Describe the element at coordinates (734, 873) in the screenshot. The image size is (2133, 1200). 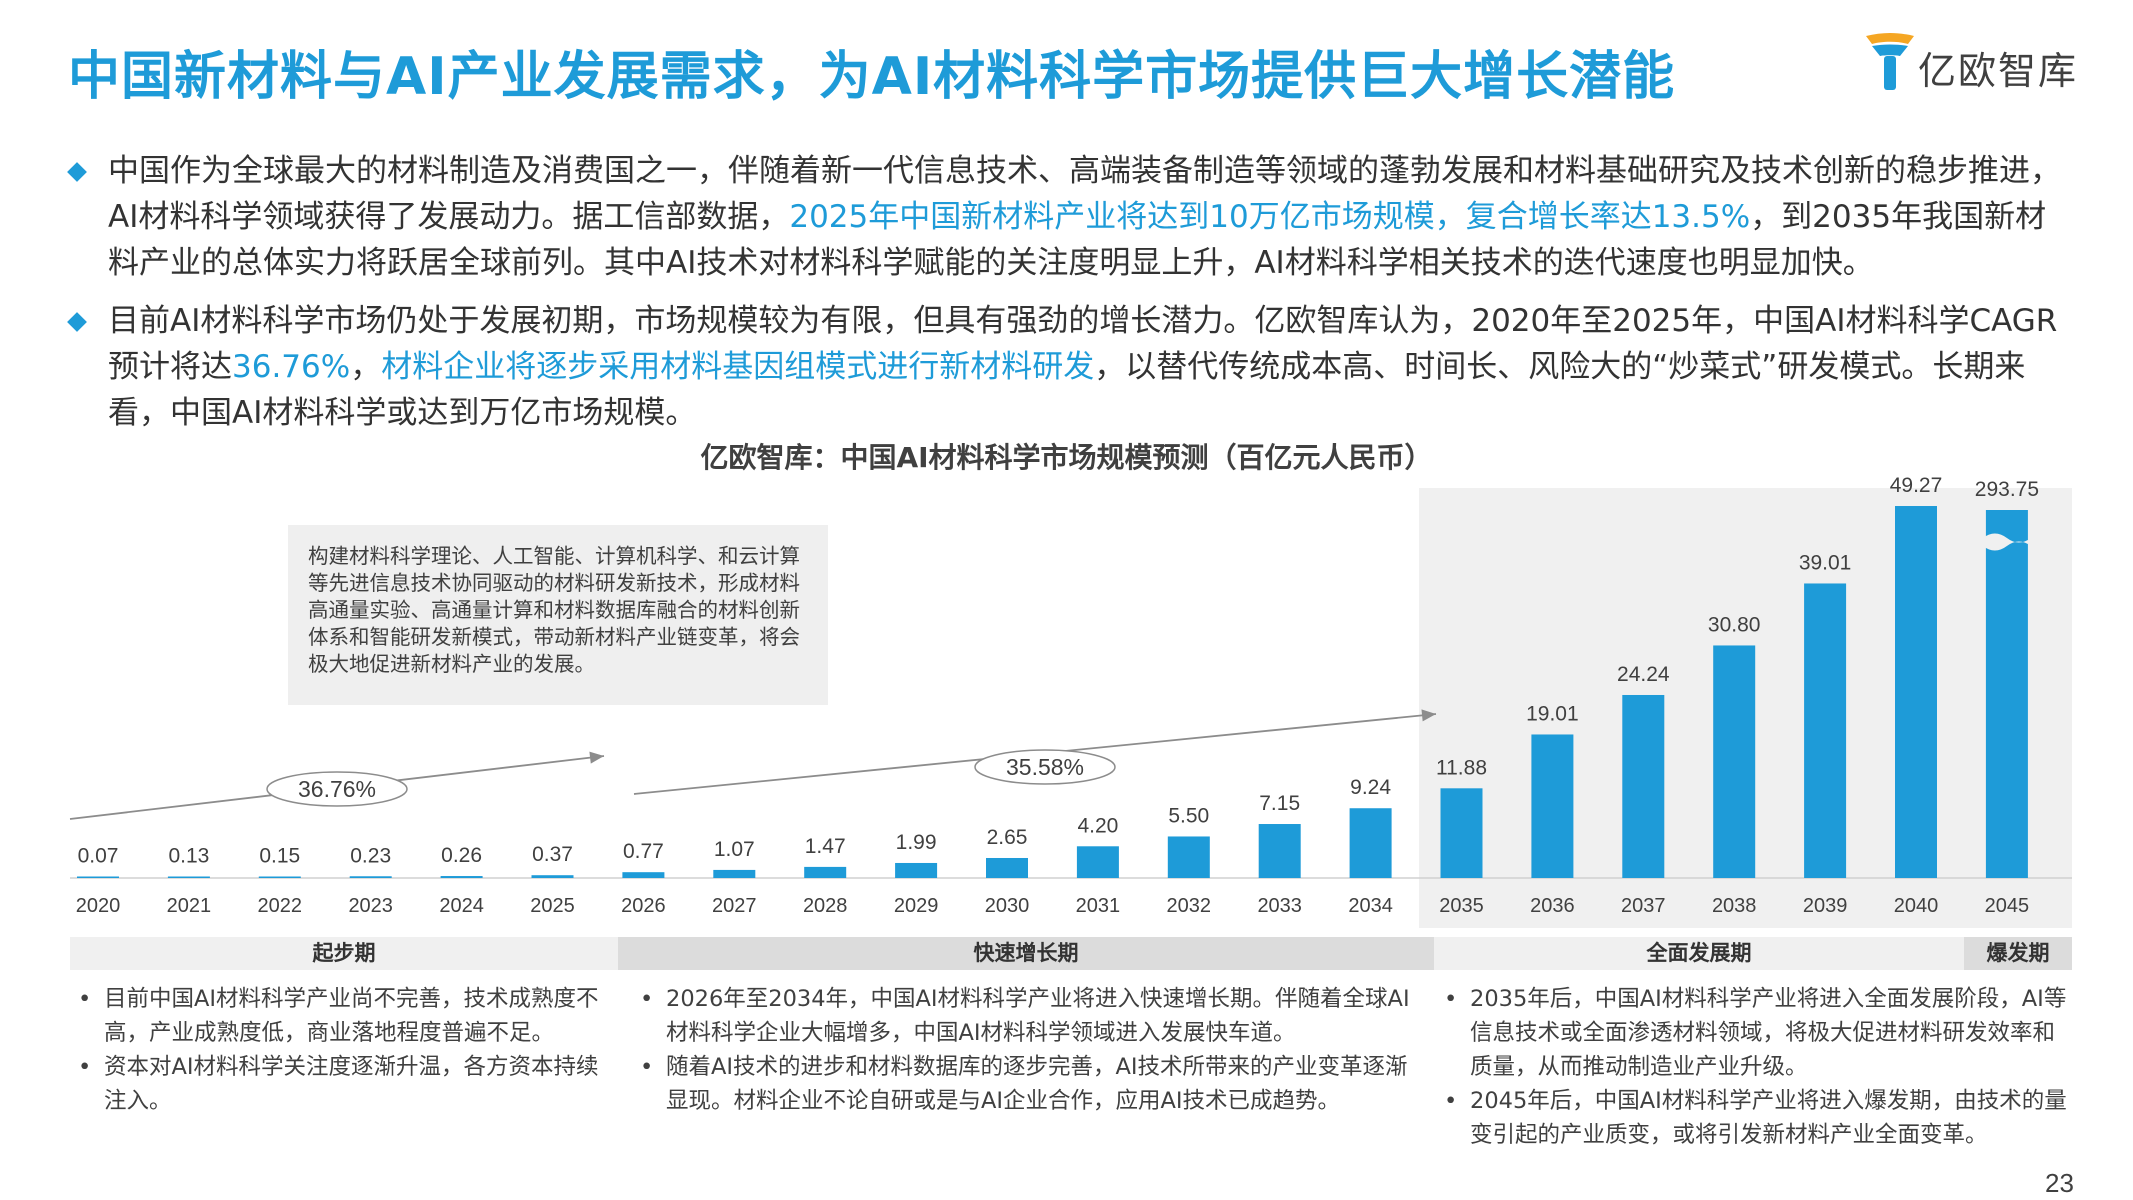
I see `bar-2027` at that location.